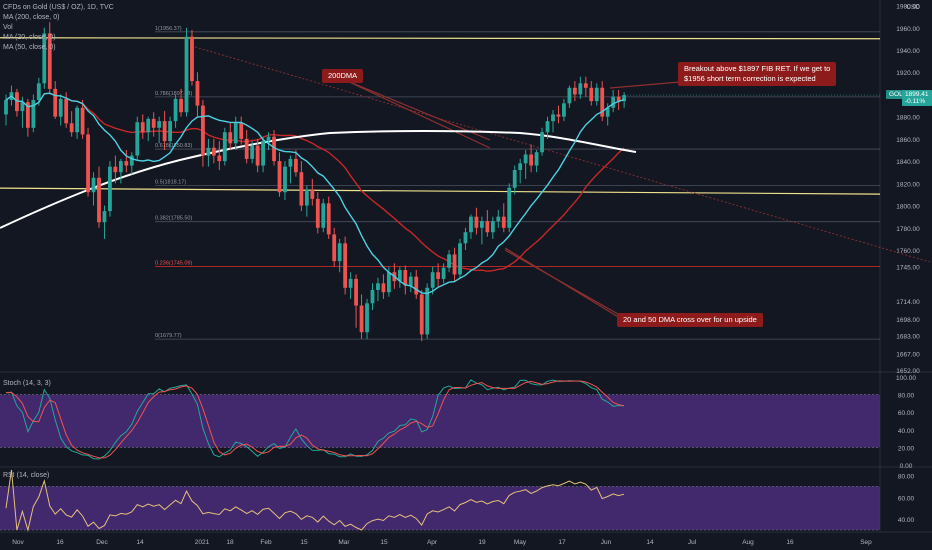 The image size is (932, 550). Describe the element at coordinates (917, 94) in the screenshot. I see `last-price: 1899.41` at that location.